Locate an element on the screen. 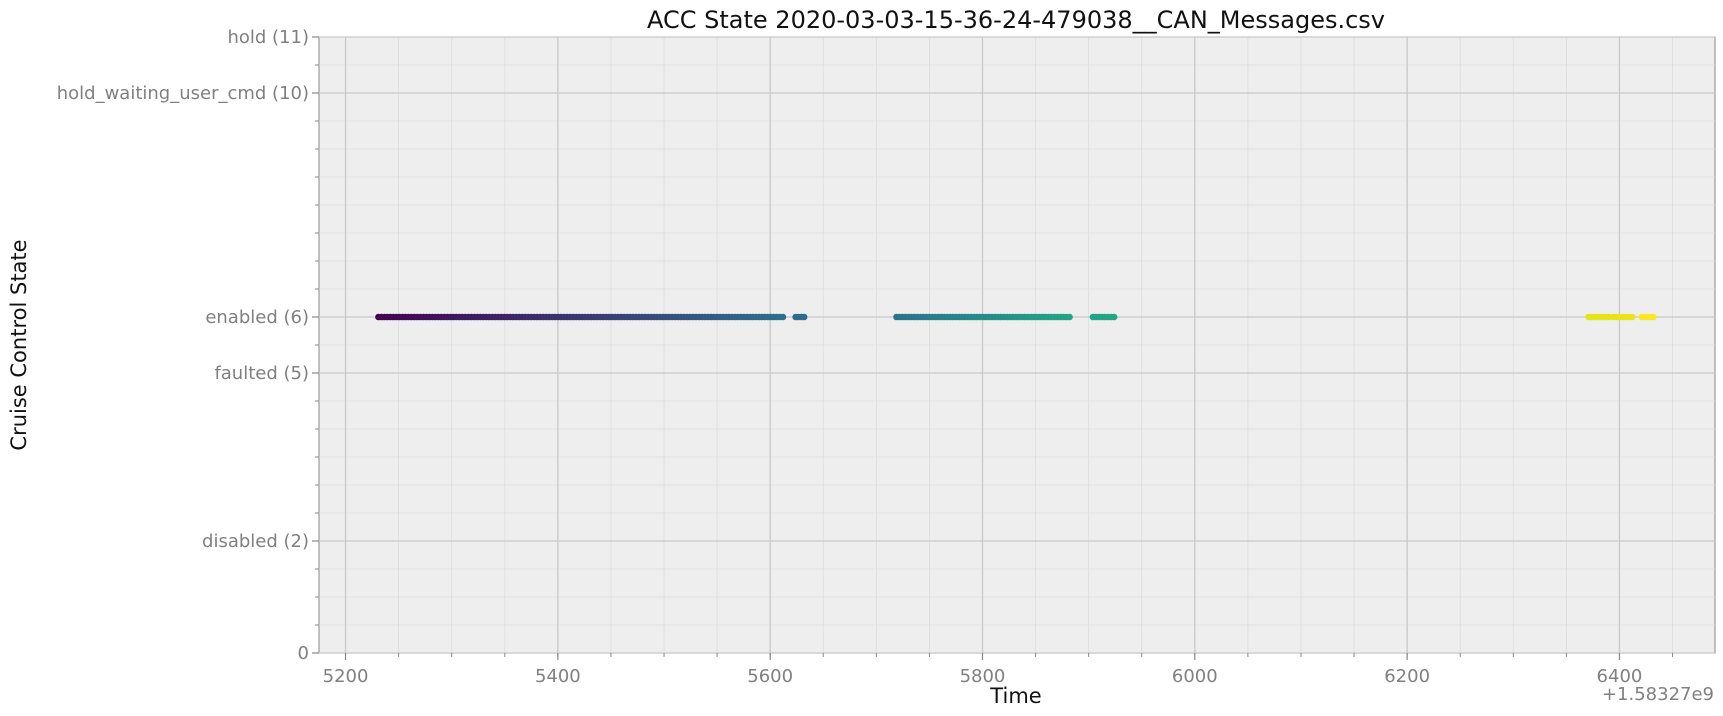 This screenshot has width=1723, height=716. x-tick-label: 5200 is located at coordinates (346, 676).